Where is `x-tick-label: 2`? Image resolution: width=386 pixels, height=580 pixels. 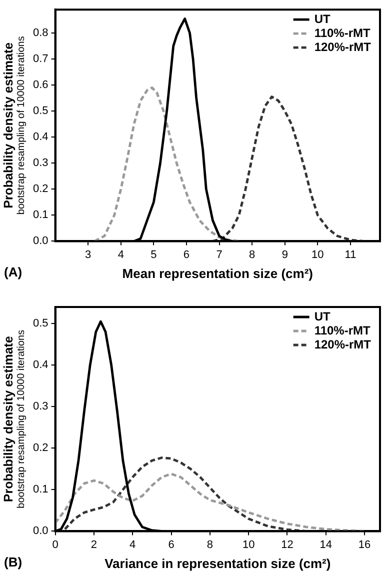 x-tick-label: 2 is located at coordinates (94, 544).